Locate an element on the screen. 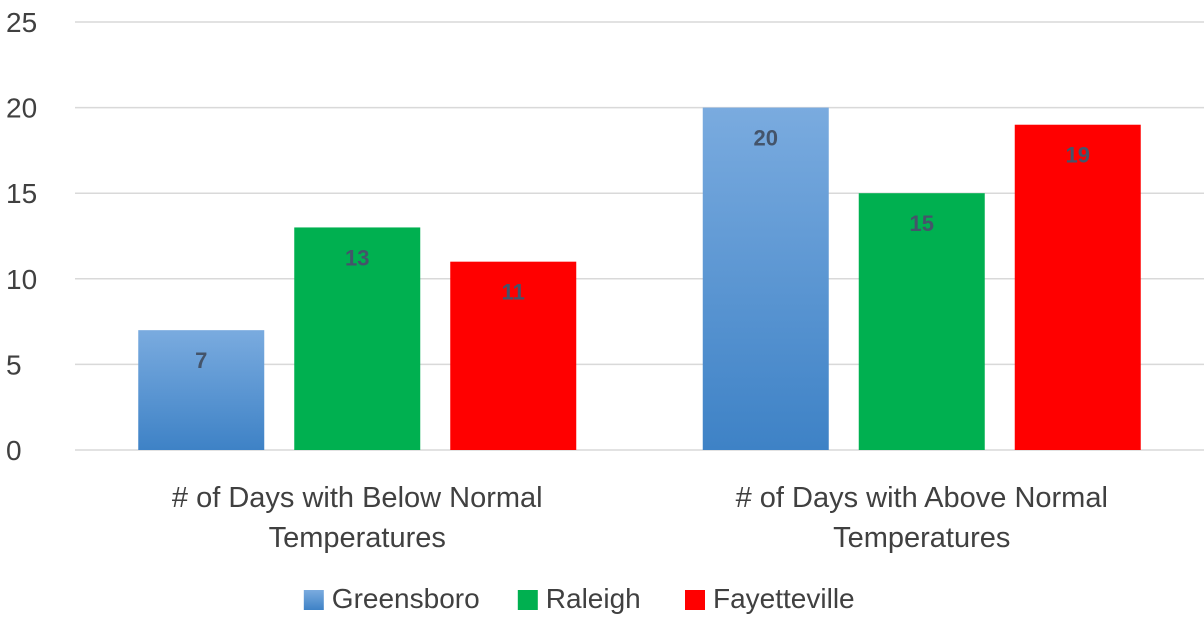 The height and width of the screenshot is (631, 1204). legend-swatch-fayetteville is located at coordinates (695, 600).